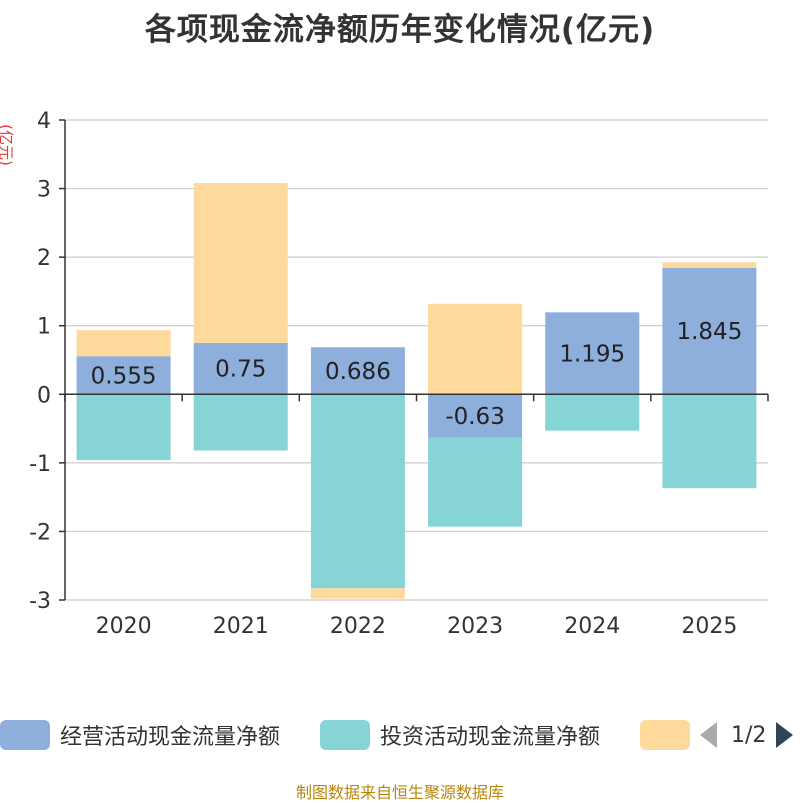  I want to click on legend-label-operating: 经营活动现金流量净额, so click(170, 737).